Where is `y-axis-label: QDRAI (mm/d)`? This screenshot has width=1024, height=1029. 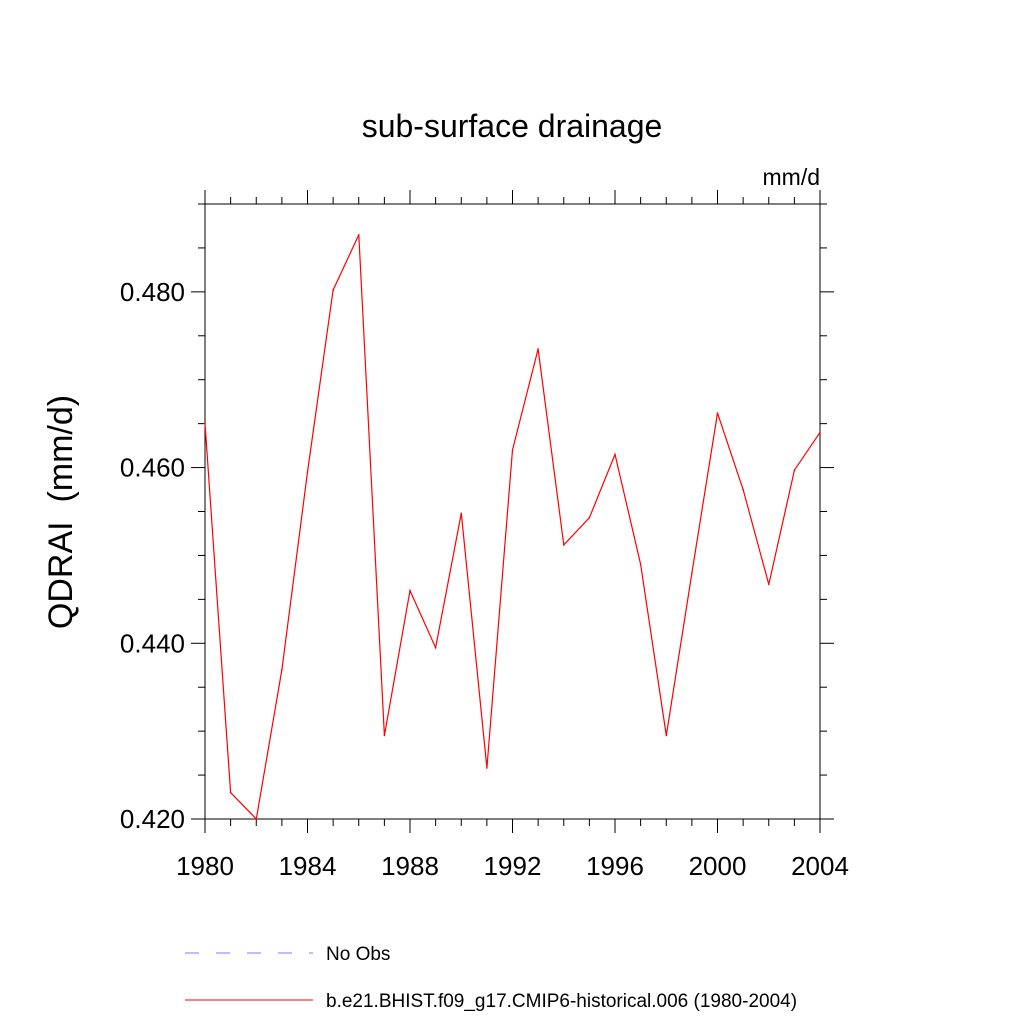 y-axis-label: QDRAI (mm/d) is located at coordinates (61, 512).